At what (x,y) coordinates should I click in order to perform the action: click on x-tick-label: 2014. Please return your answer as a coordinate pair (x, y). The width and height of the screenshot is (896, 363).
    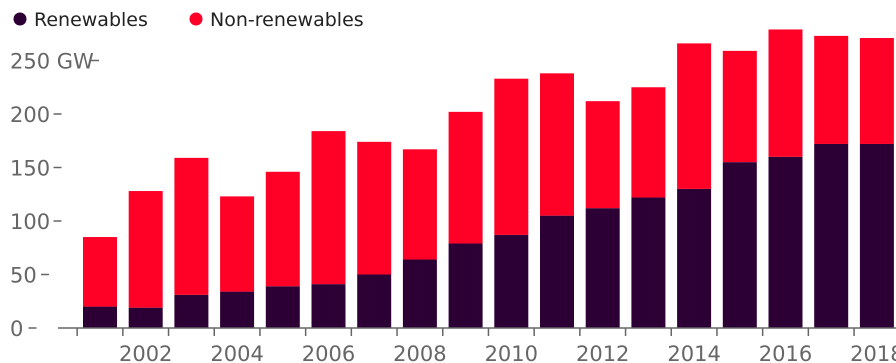
    Looking at the image, I should click on (693, 352).